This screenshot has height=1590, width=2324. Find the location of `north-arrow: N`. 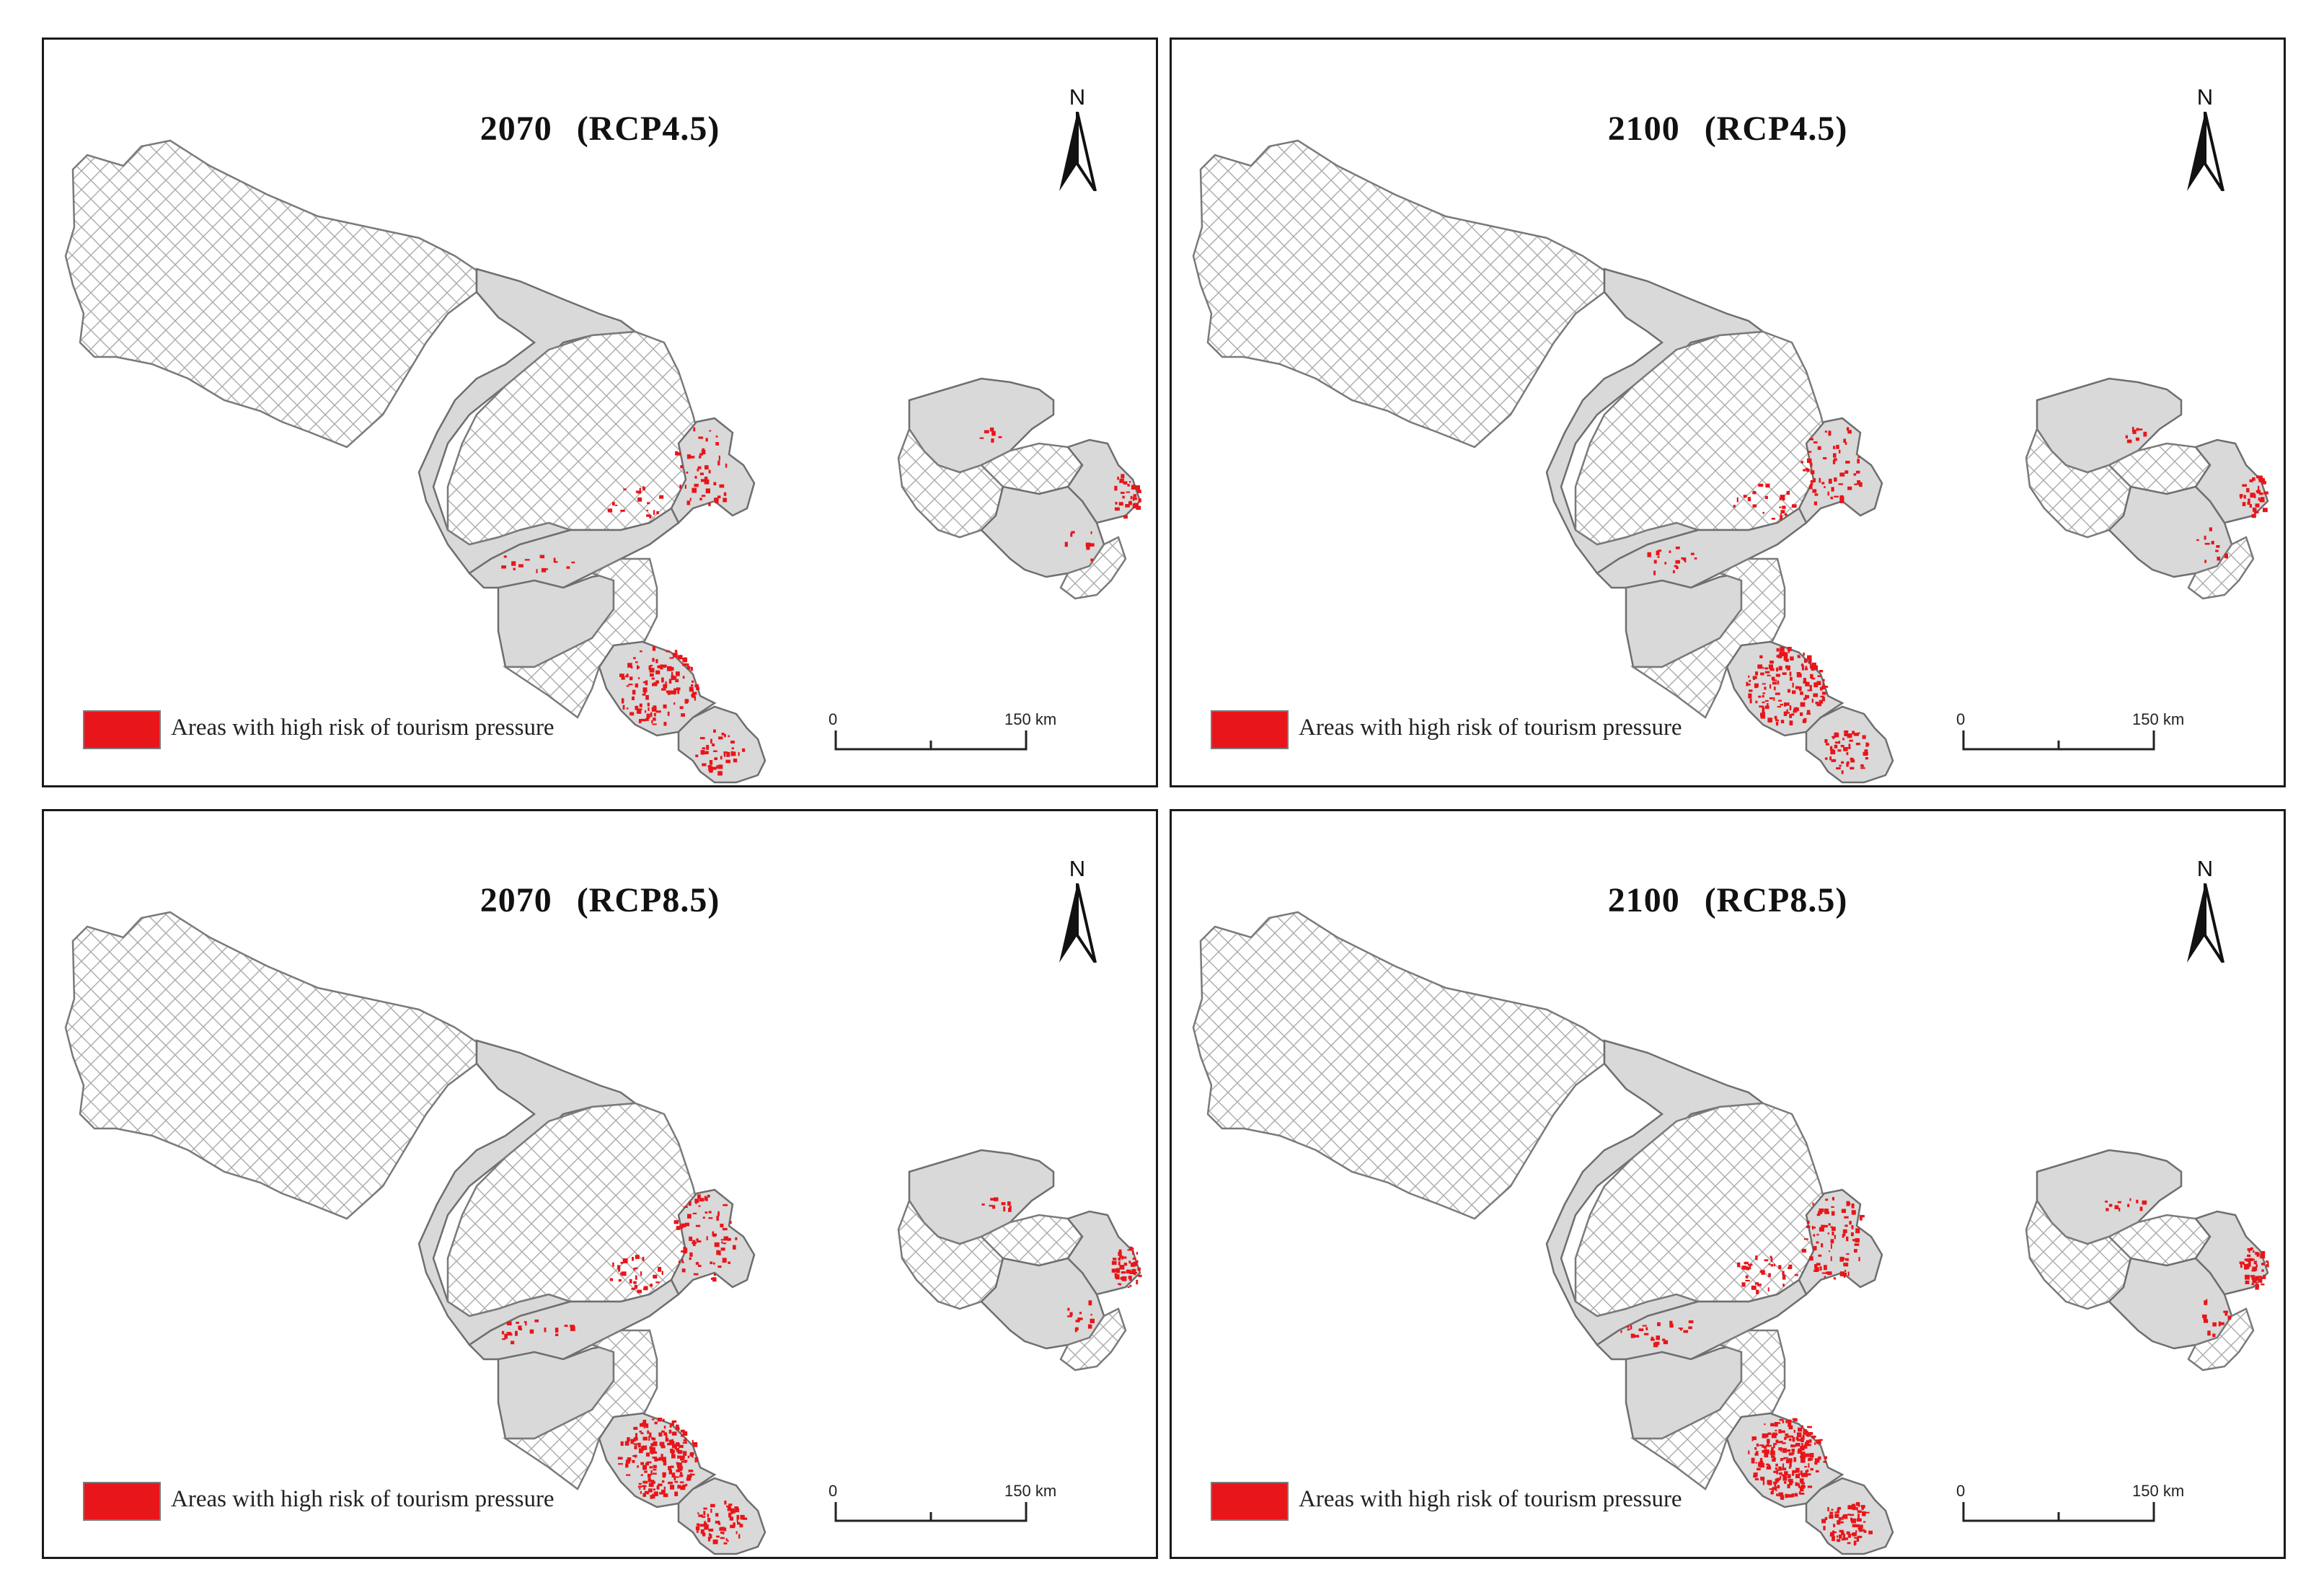

north-arrow: N is located at coordinates (1077, 142).